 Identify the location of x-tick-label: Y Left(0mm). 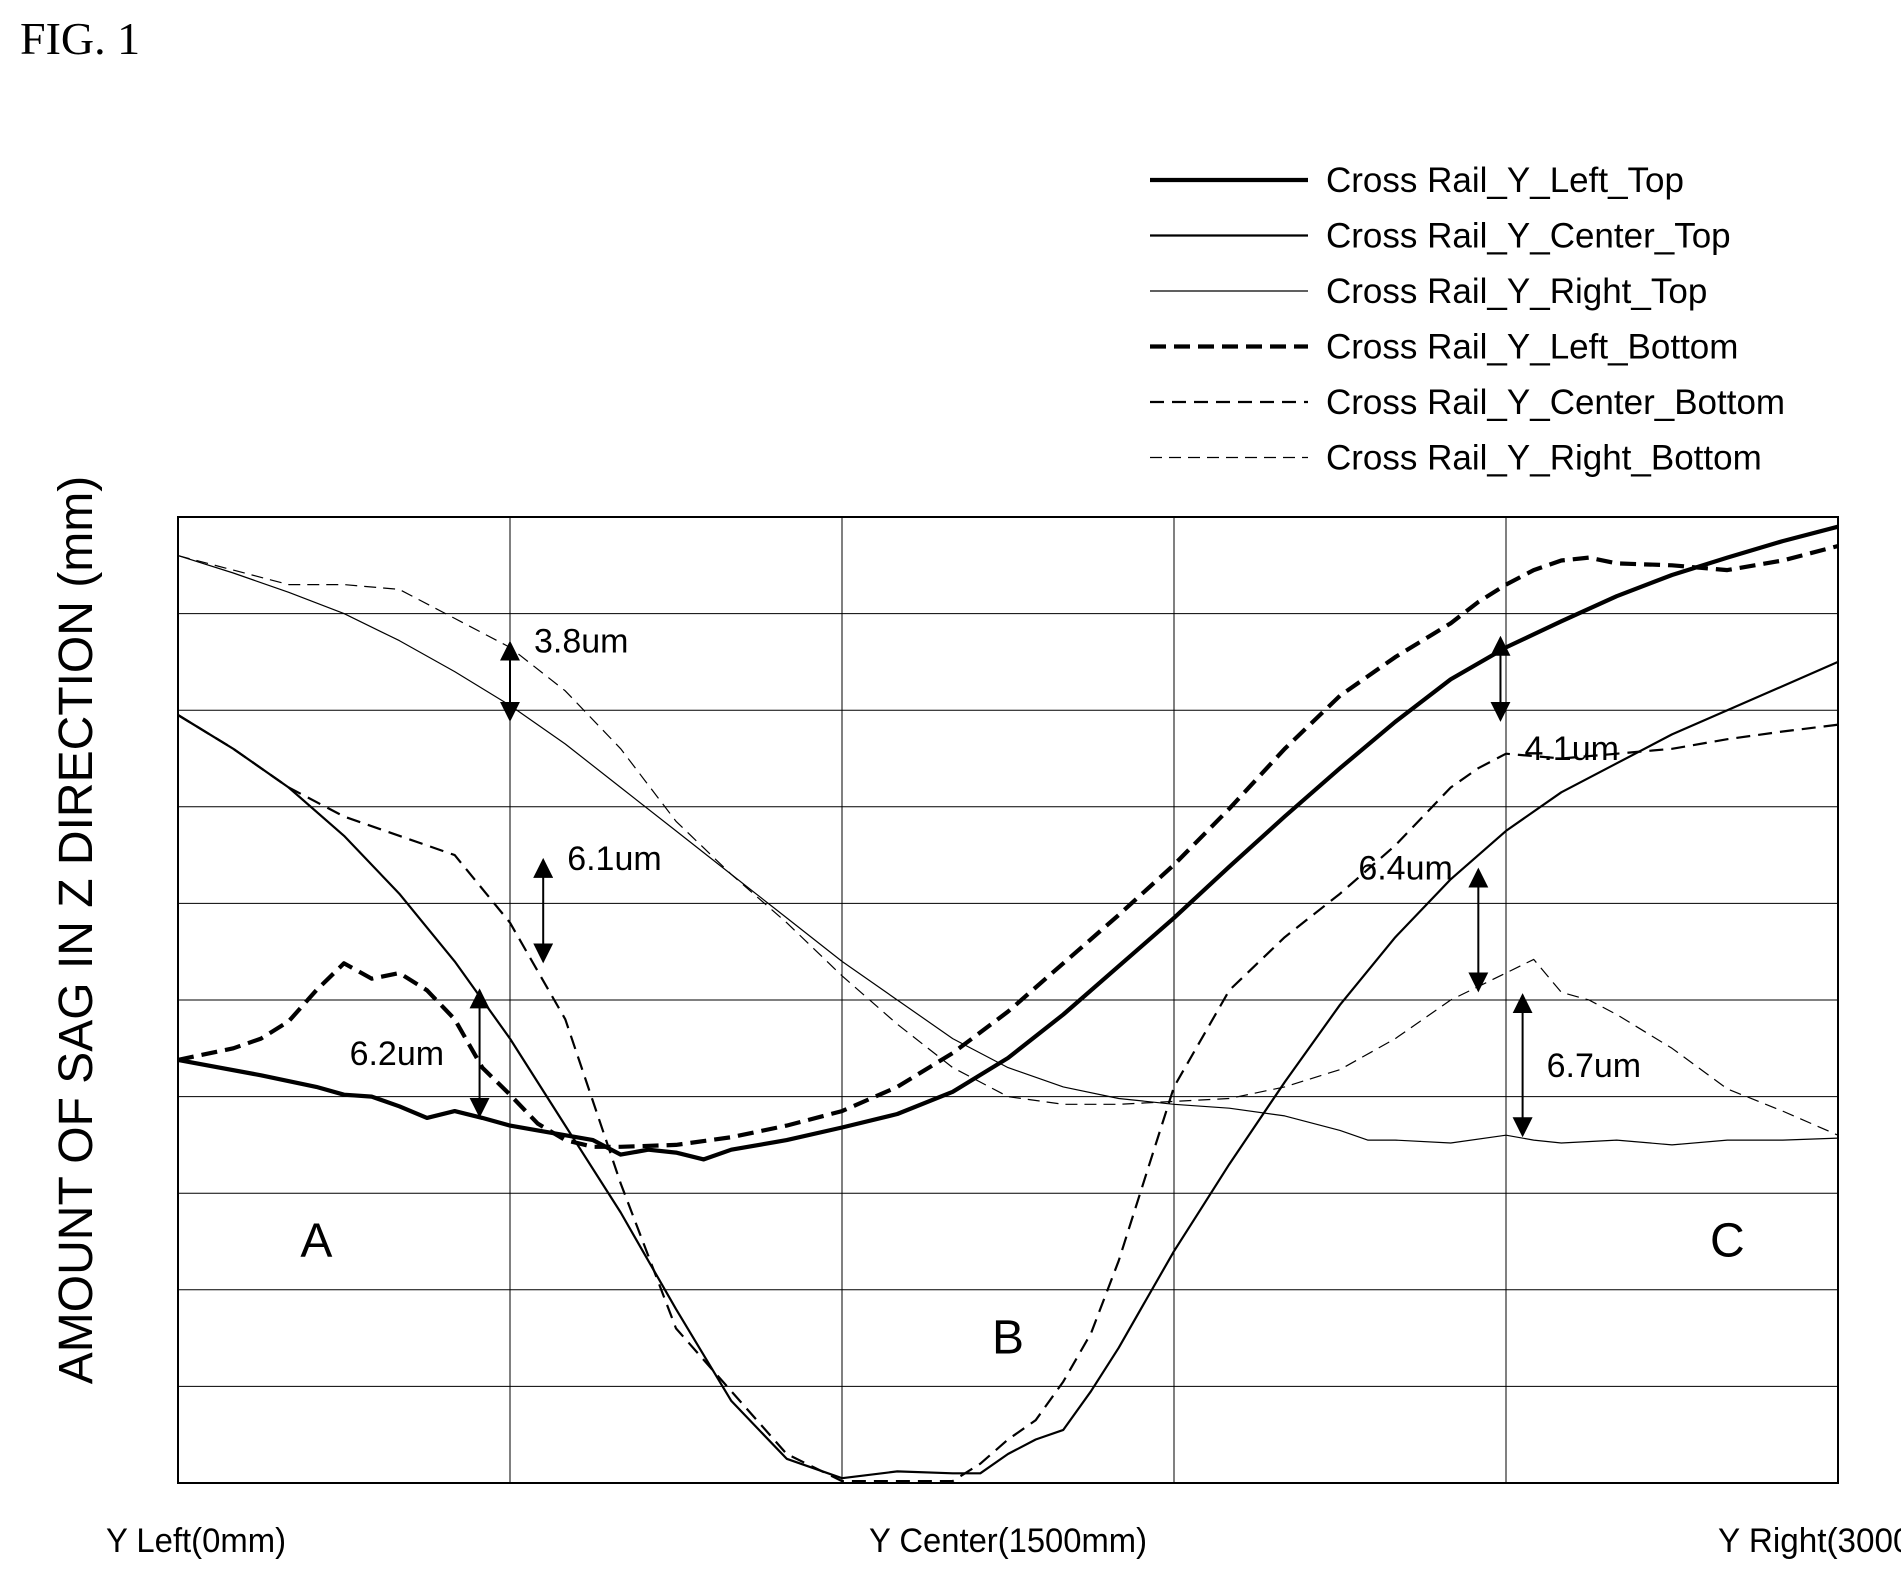
(196, 1541).